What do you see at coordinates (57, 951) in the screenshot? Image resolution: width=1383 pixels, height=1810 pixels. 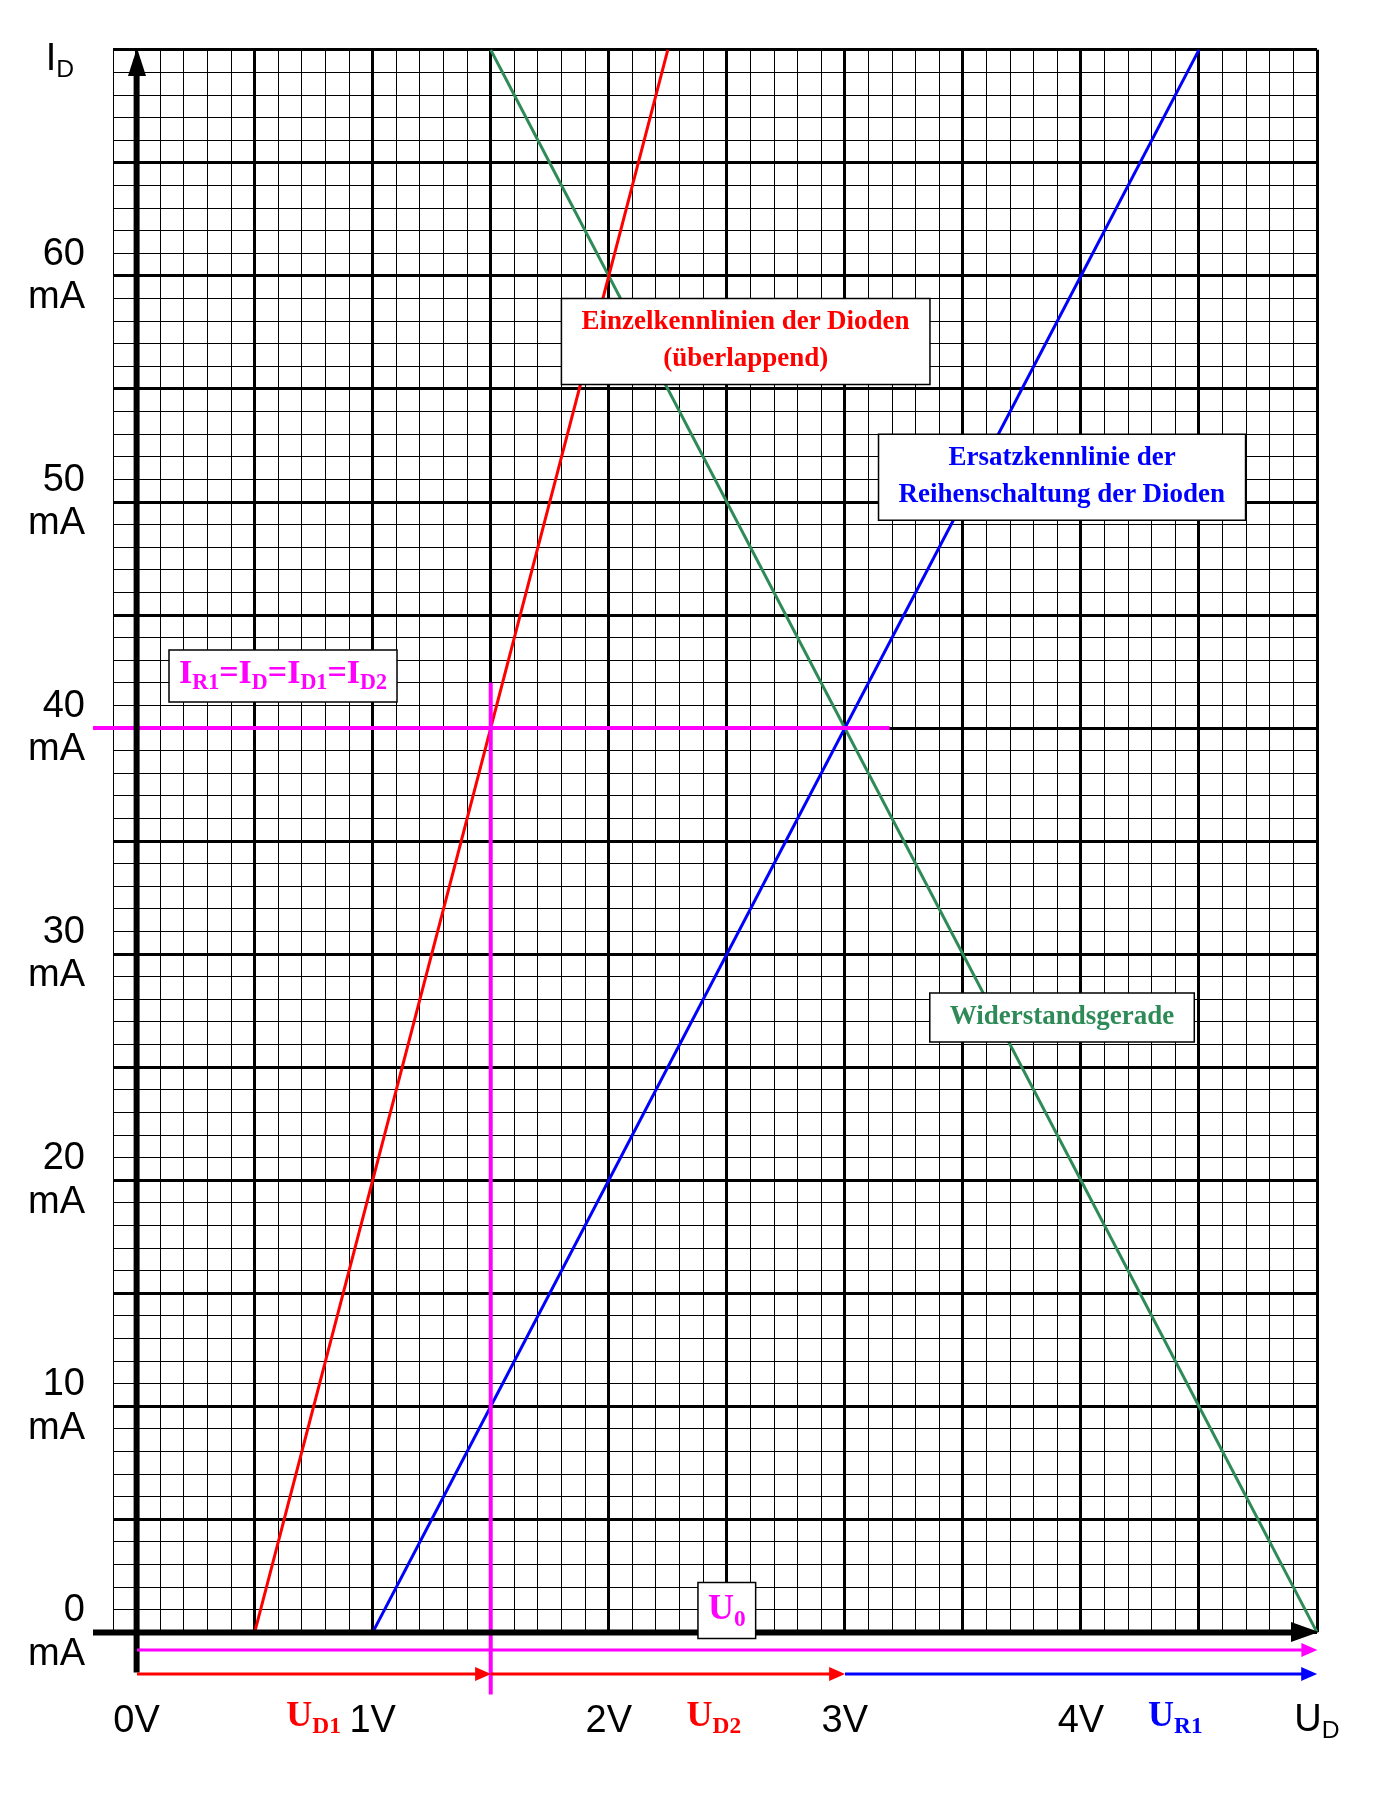 I see `y-tick-label: 30 mA` at bounding box center [57, 951].